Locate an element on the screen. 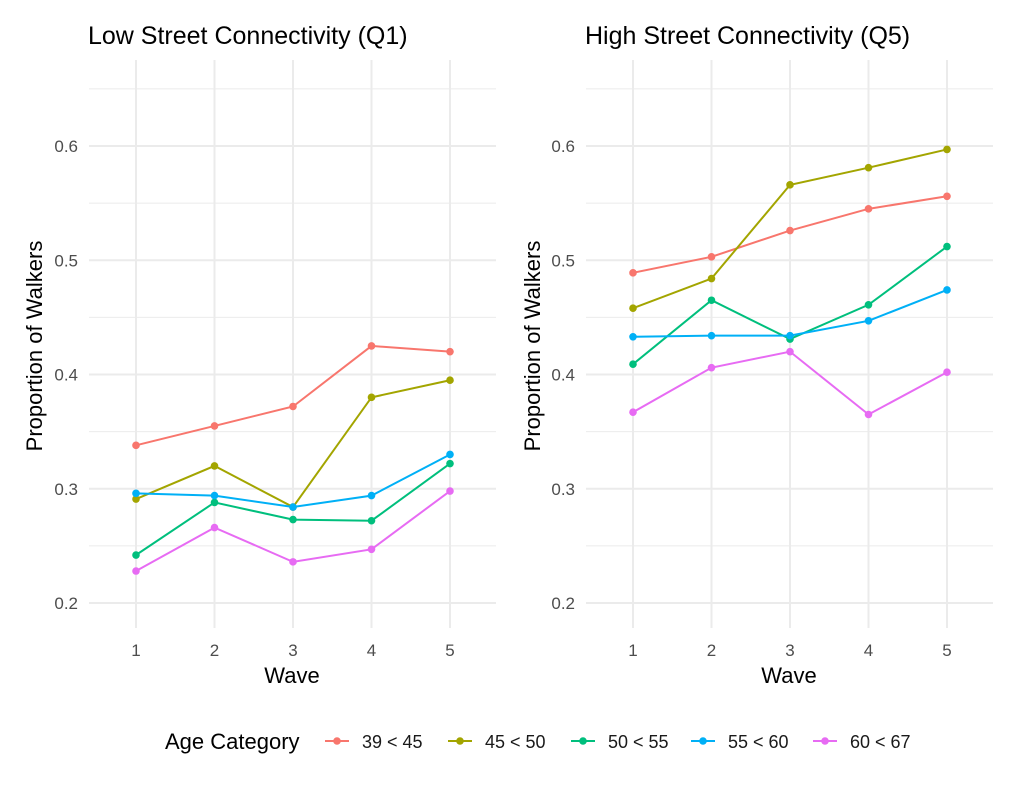 The height and width of the screenshot is (791, 1017). legend-title: Age Category is located at coordinates (232, 741).